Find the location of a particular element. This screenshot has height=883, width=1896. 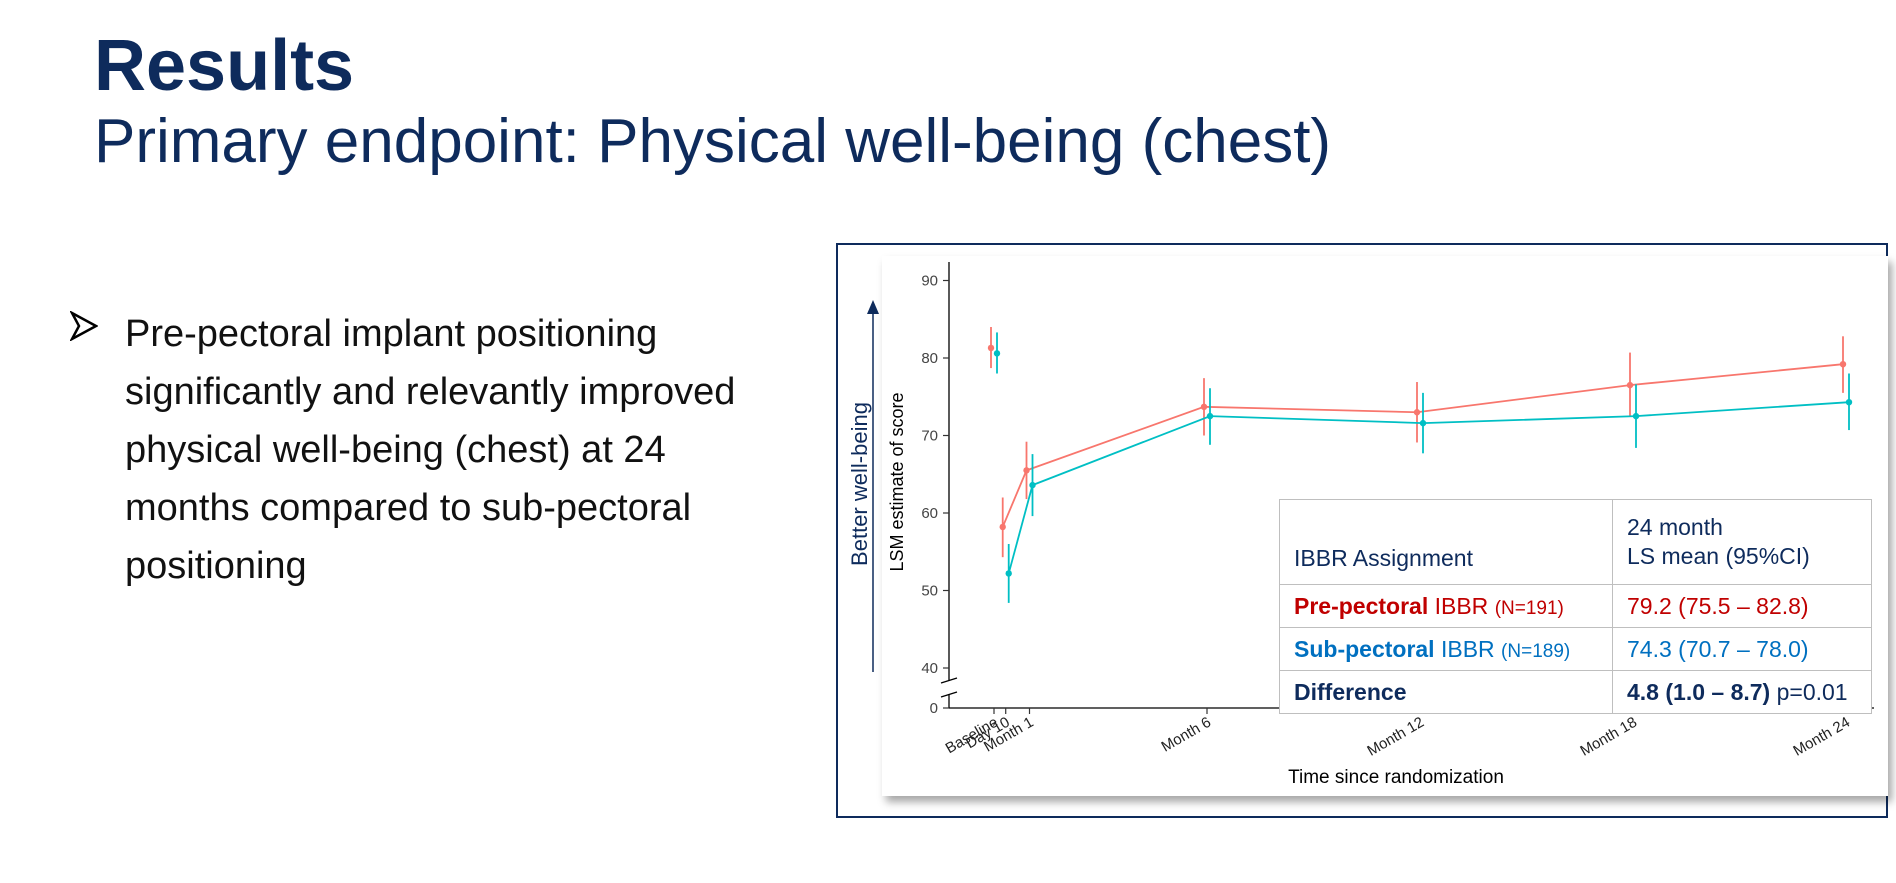

sub-pectoral-label: Sub-pectoral IBBR (N=189) is located at coordinates (1446, 649).